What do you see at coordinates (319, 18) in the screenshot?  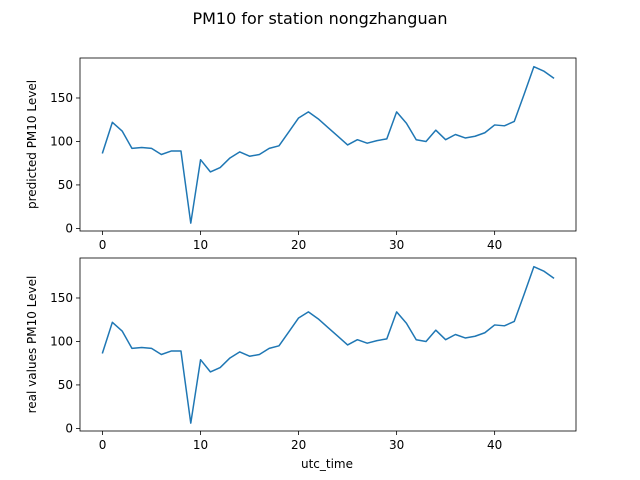 I see `figure-title: PM10 for station nongzhanguan` at bounding box center [319, 18].